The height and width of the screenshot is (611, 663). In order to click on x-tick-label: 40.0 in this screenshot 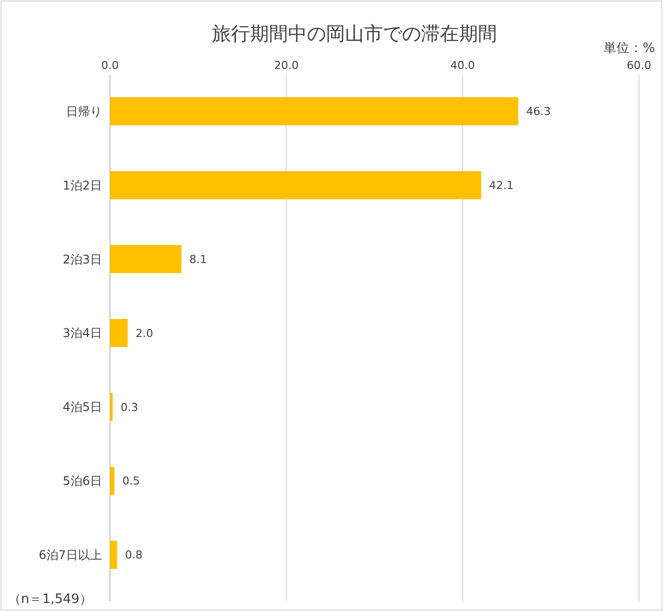, I will do `click(462, 65)`.